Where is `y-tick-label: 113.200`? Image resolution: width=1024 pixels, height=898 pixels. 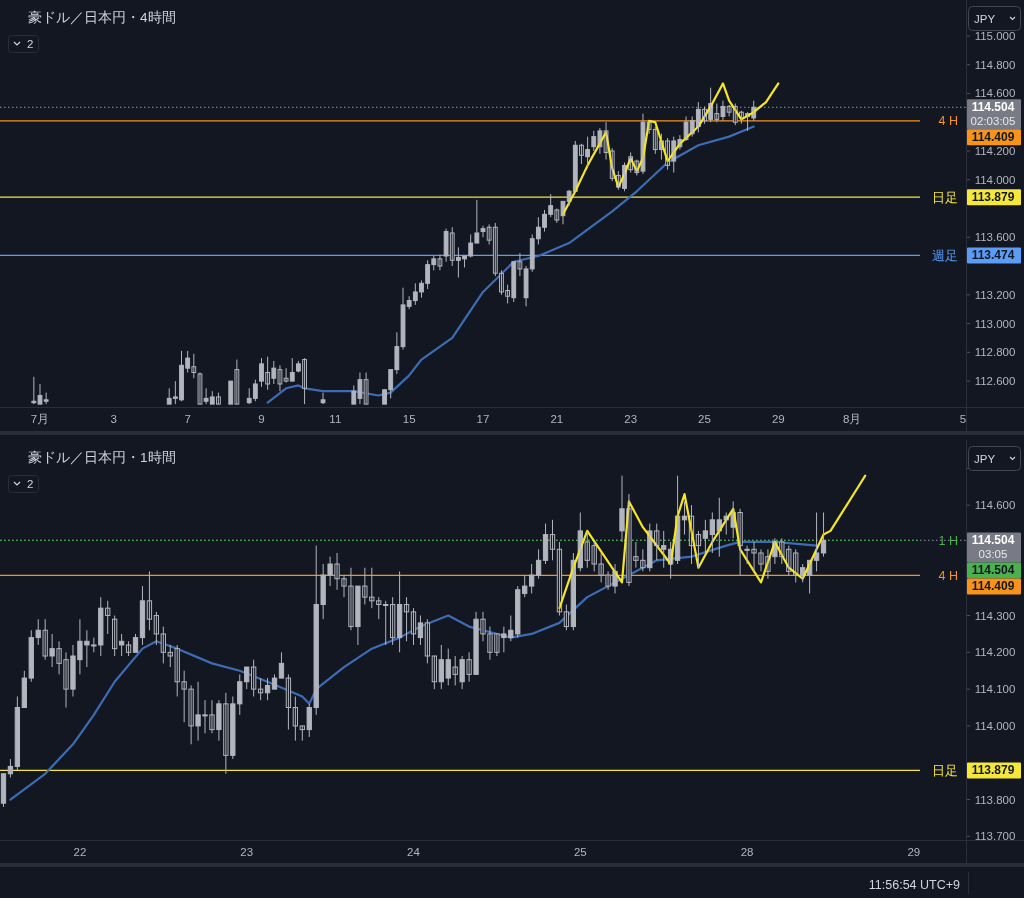
y-tick-label: 113.200 is located at coordinates (995, 294).